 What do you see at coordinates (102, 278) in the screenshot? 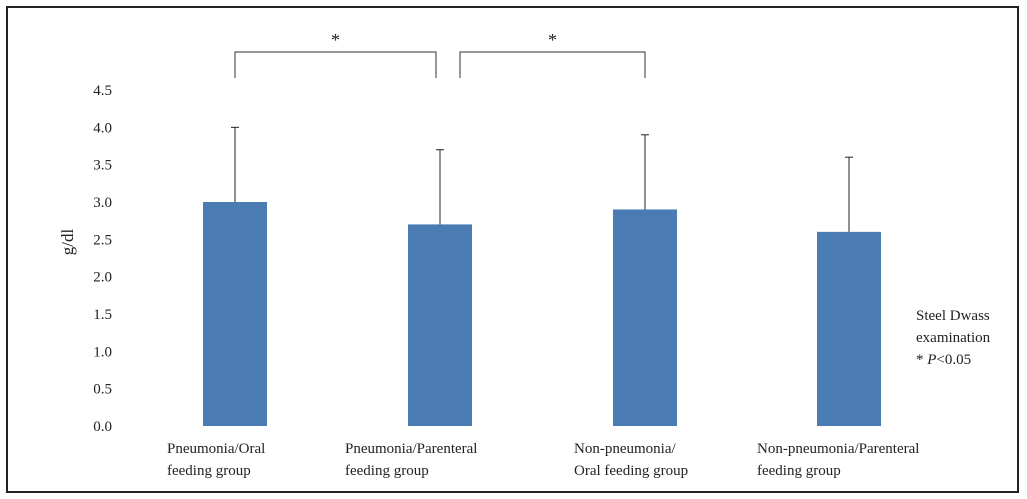
I see `y-tick-label: 2.0` at bounding box center [102, 278].